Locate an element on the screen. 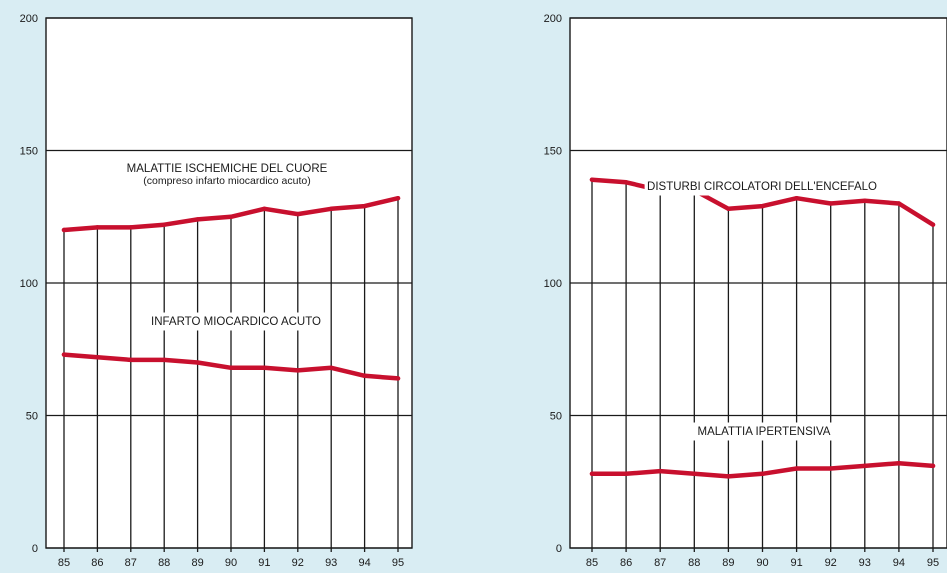 The width and height of the screenshot is (947, 573). annotation-text: (compreso infarto miocardico acuto) is located at coordinates (226, 181).